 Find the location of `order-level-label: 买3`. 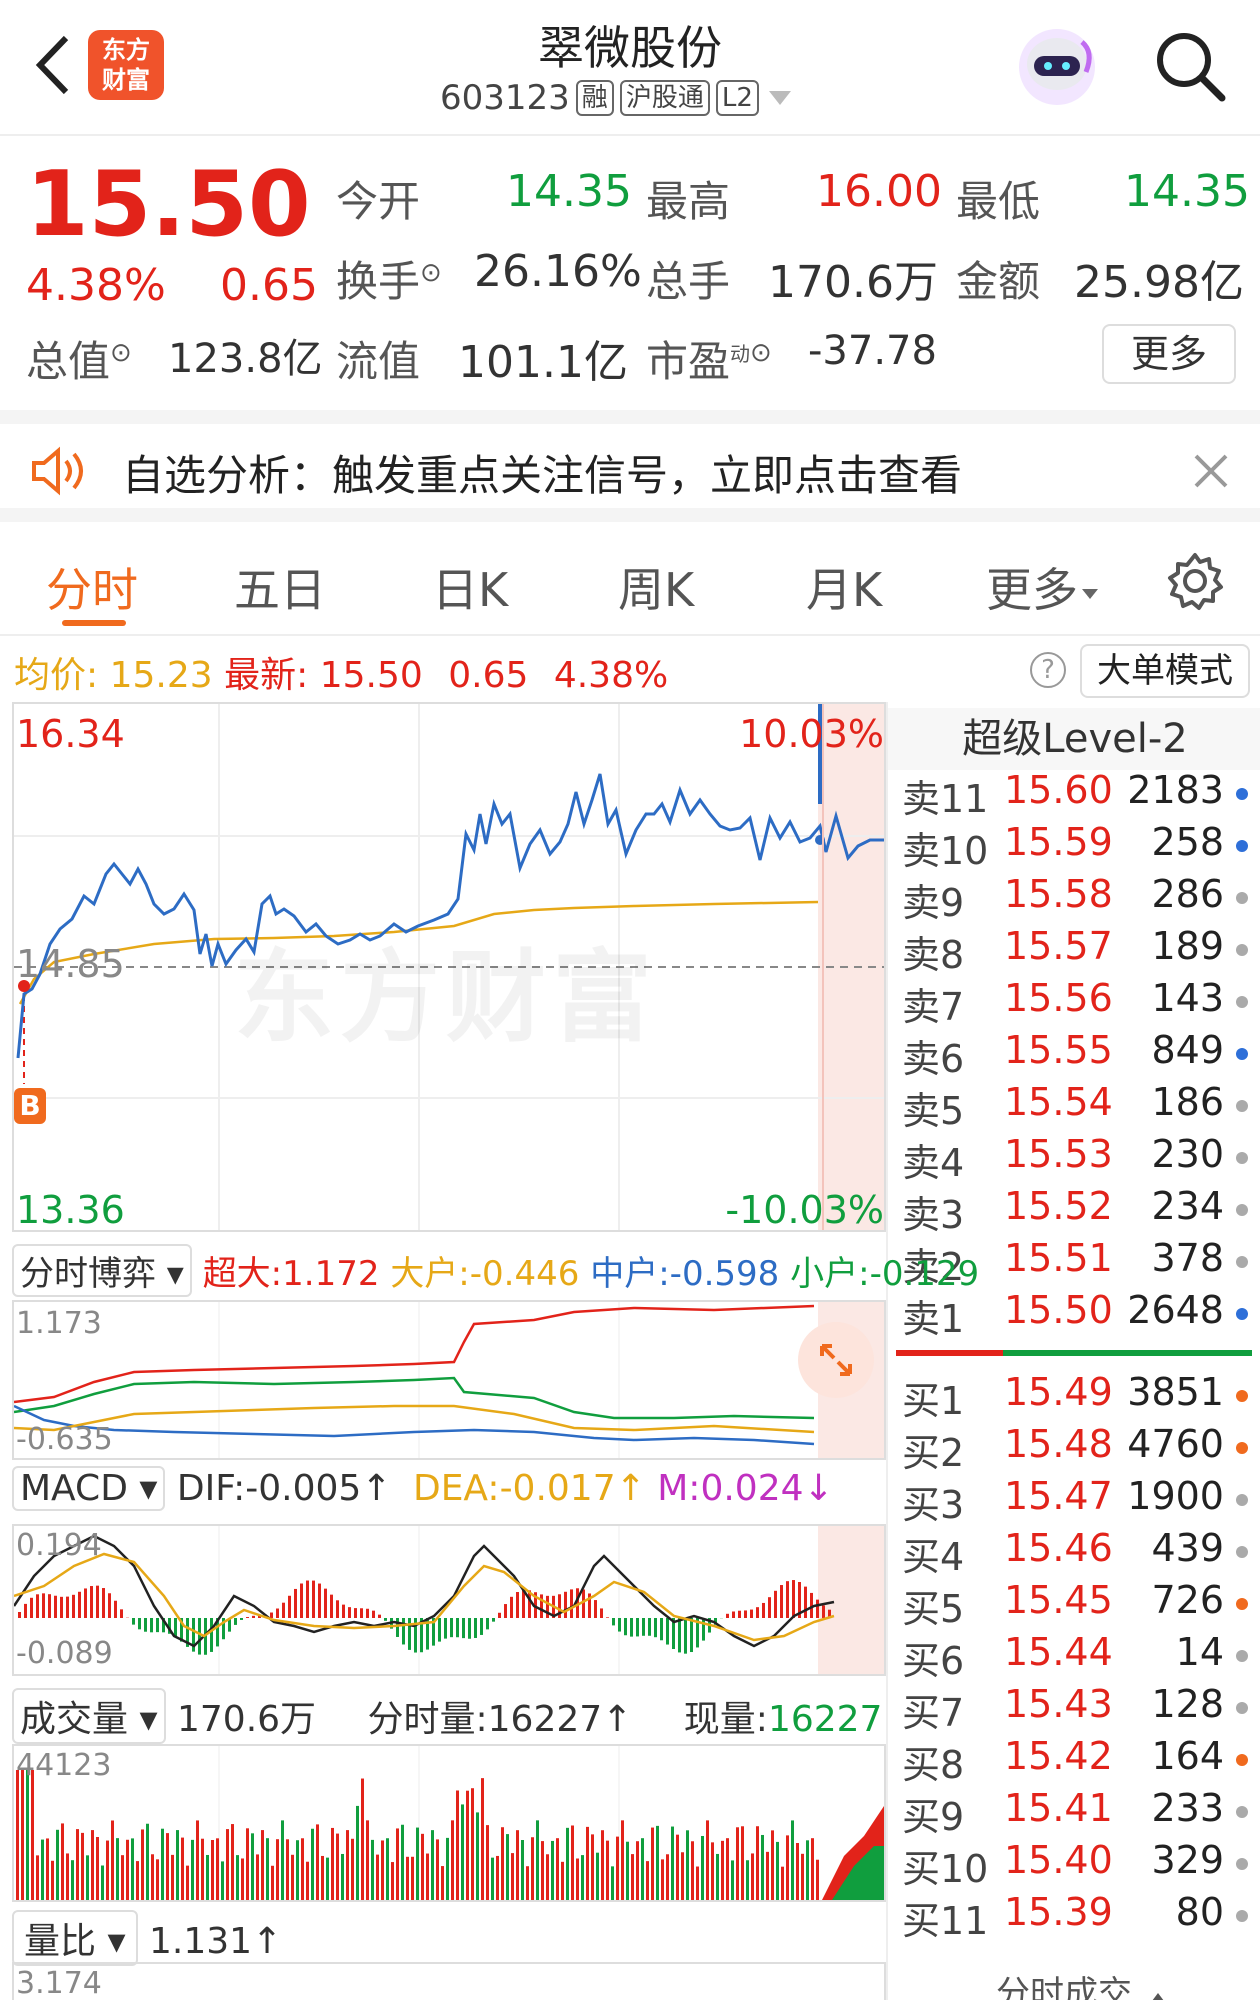

order-level-label: 买3 is located at coordinates (933, 1505).